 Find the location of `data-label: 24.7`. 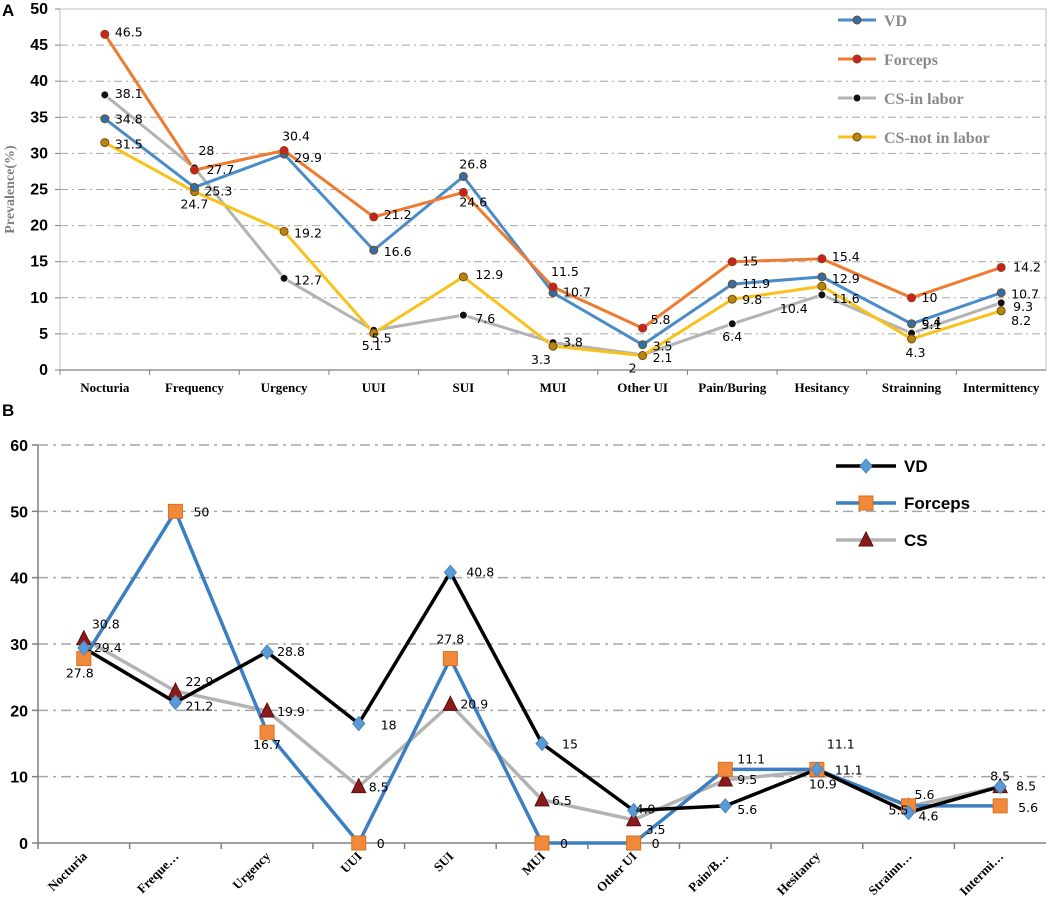

data-label: 24.7 is located at coordinates (194, 204).